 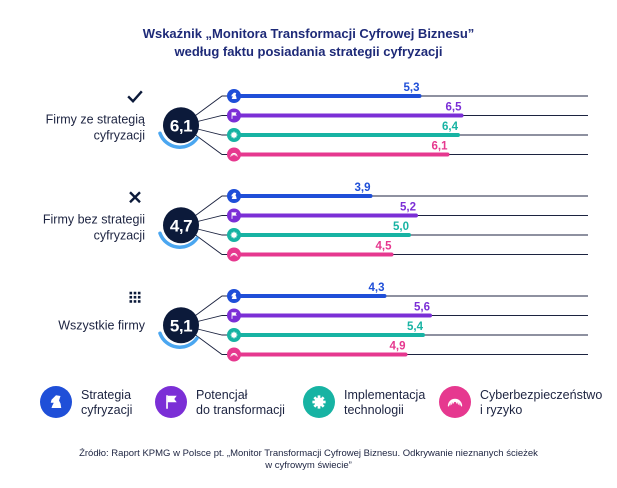 What do you see at coordinates (407, 292) in the screenshot?
I see `bar-row: 4,3` at bounding box center [407, 292].